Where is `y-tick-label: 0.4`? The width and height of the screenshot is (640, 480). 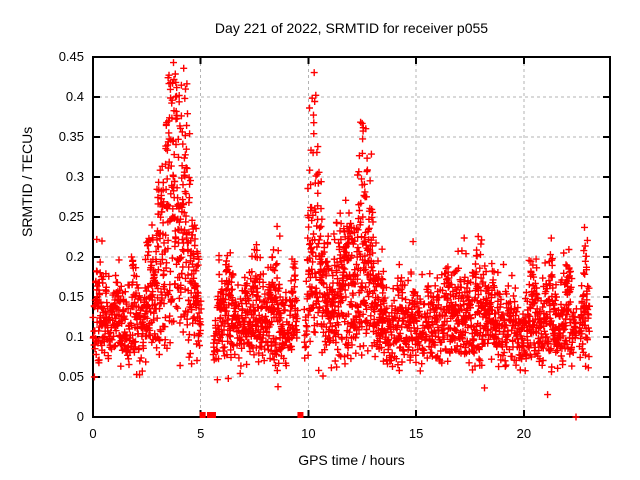 y-tick-label: 0.4 is located at coordinates (75, 96).